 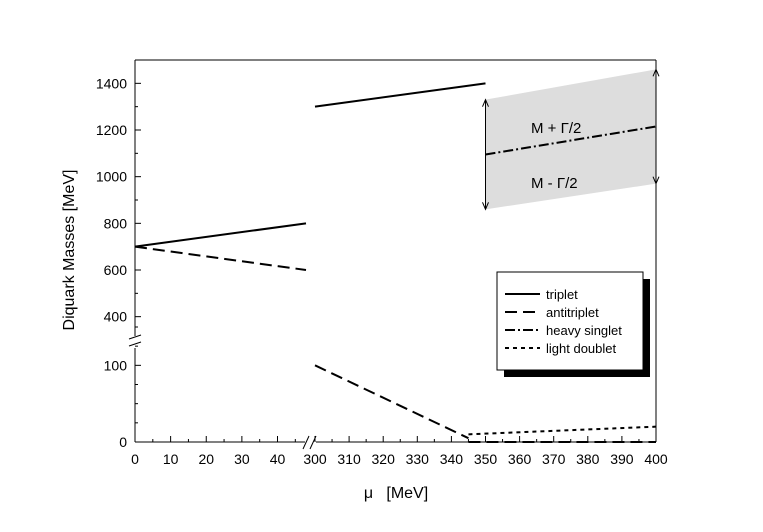 What do you see at coordinates (588, 459) in the screenshot?
I see `x-tick-label: 380` at bounding box center [588, 459].